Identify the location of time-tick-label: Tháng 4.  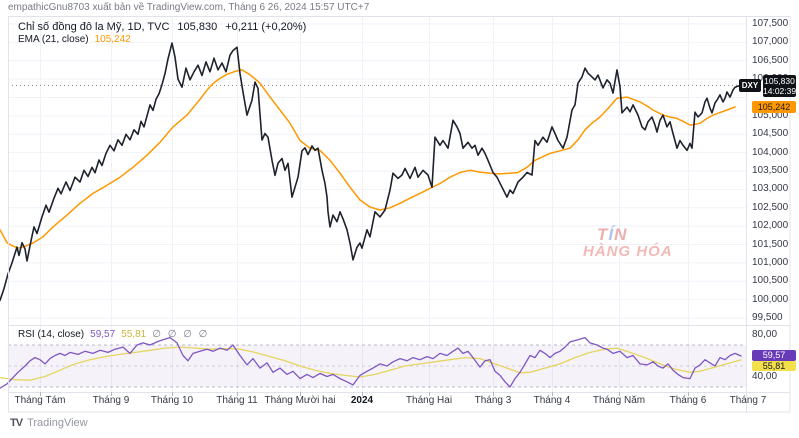
(552, 400).